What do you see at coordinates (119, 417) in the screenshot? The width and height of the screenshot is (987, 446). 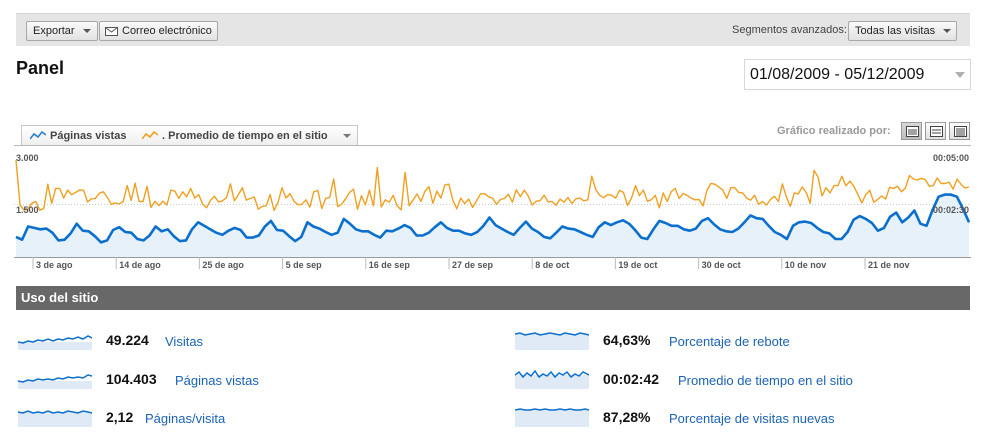 I see `metric-value: 2,12` at bounding box center [119, 417].